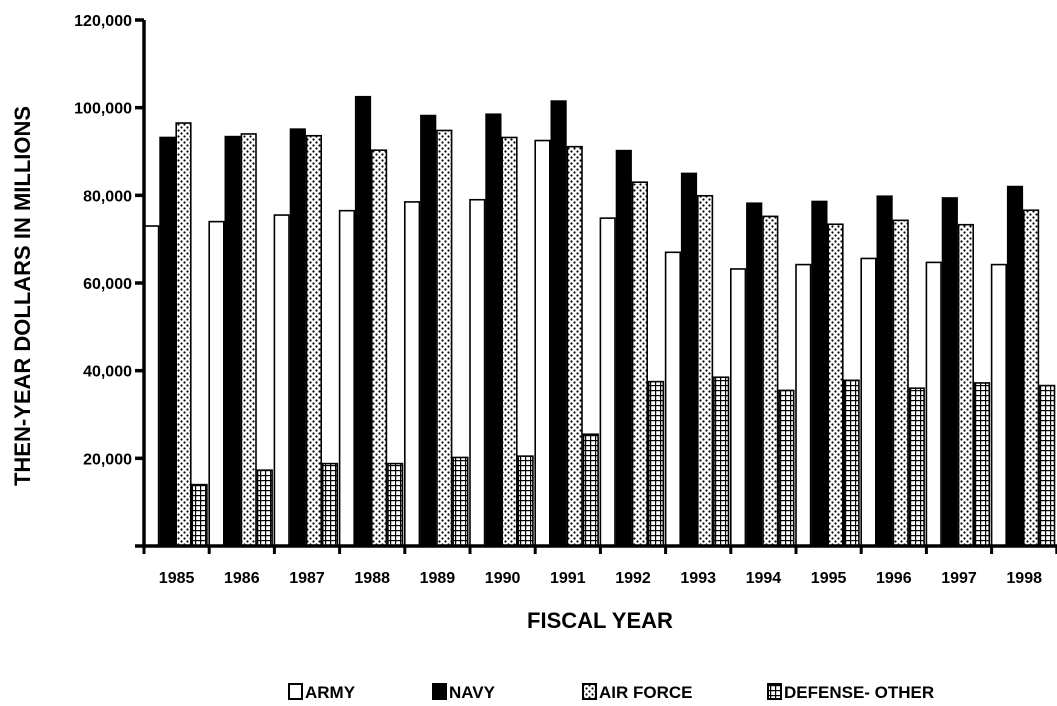 The height and width of the screenshot is (706, 1057). Describe the element at coordinates (894, 578) in the screenshot. I see `x-tick-label-1996: 1996` at that location.